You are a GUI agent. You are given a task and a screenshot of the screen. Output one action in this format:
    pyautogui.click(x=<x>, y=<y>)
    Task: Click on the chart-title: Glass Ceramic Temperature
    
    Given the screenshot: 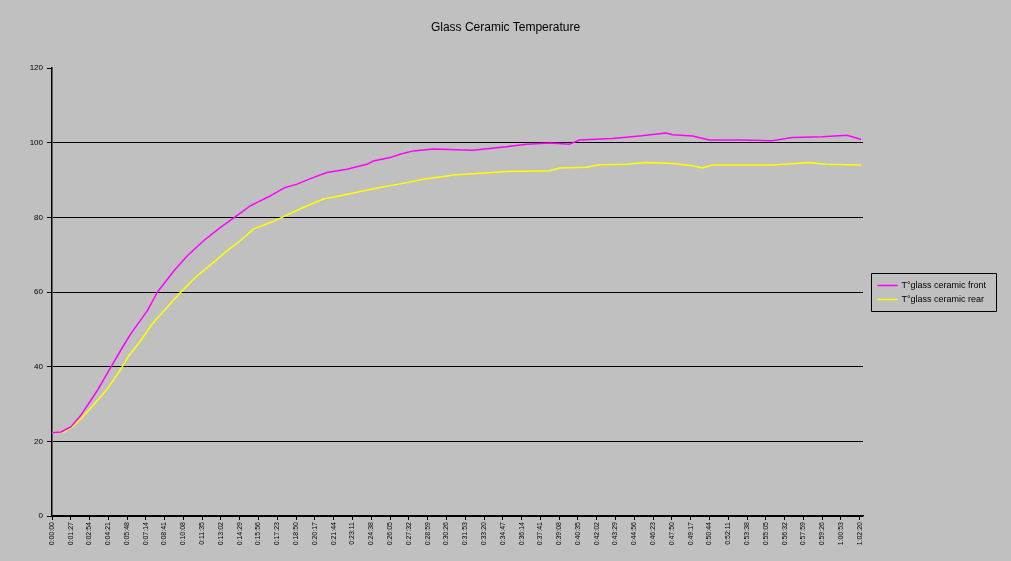 What is the action you would take?
    pyautogui.click(x=505, y=27)
    